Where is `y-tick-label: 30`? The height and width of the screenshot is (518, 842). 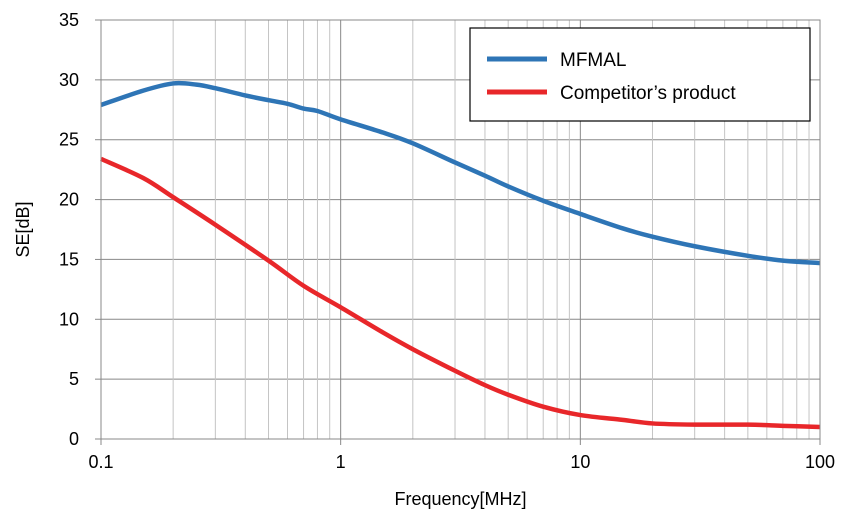 y-tick-label: 30 is located at coordinates (69, 80).